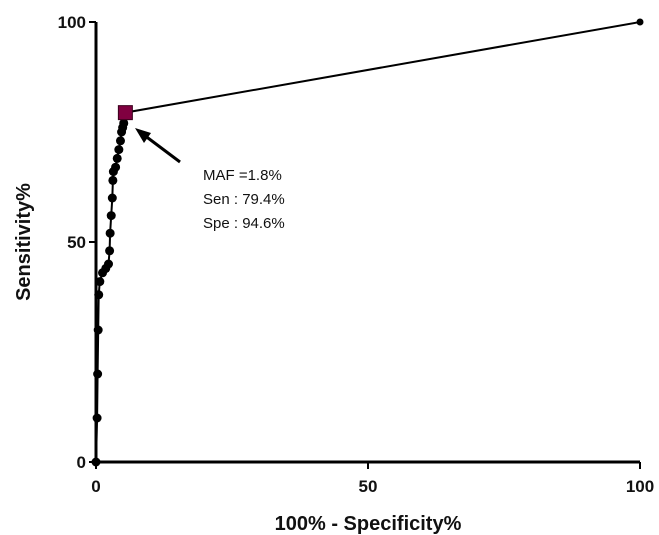 The width and height of the screenshot is (659, 535). I want to click on annotation-sensitivity: Sen : 79.4%, so click(244, 199).